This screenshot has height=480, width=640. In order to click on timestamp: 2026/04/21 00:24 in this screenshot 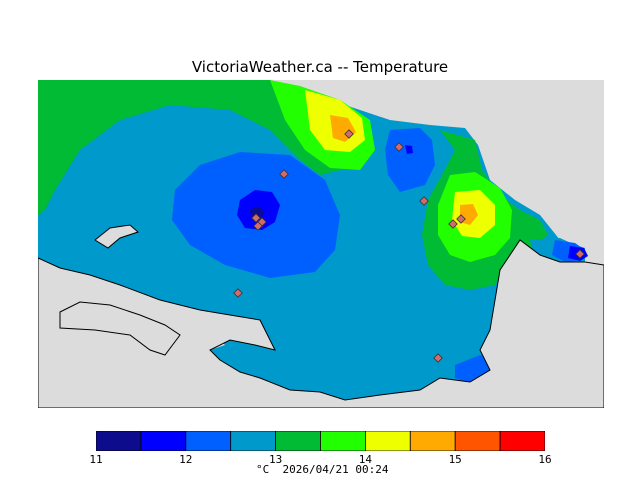, I will do `click(335, 469)`.